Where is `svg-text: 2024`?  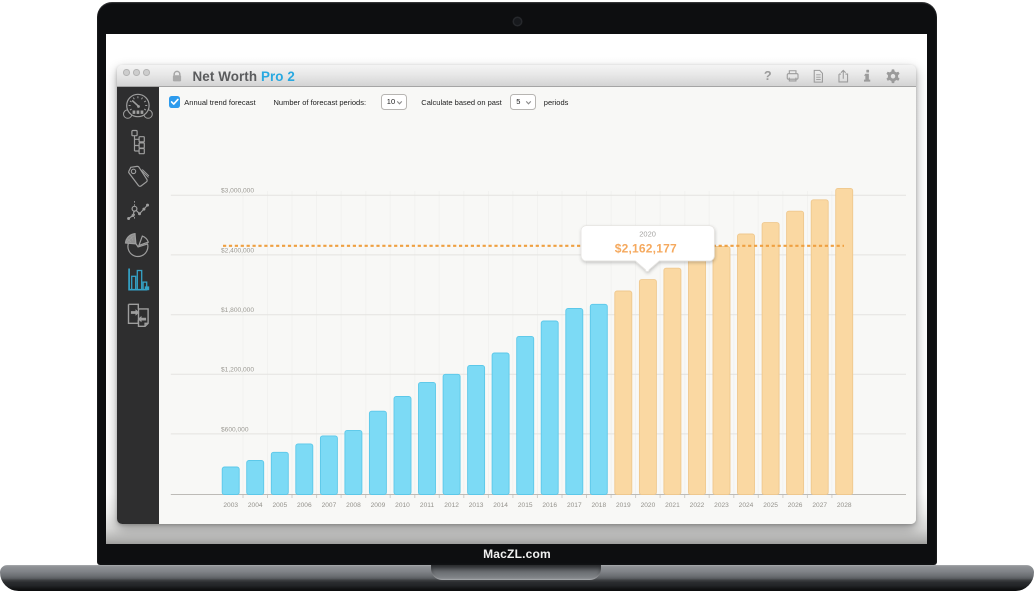 svg-text: 2024 is located at coordinates (746, 505).